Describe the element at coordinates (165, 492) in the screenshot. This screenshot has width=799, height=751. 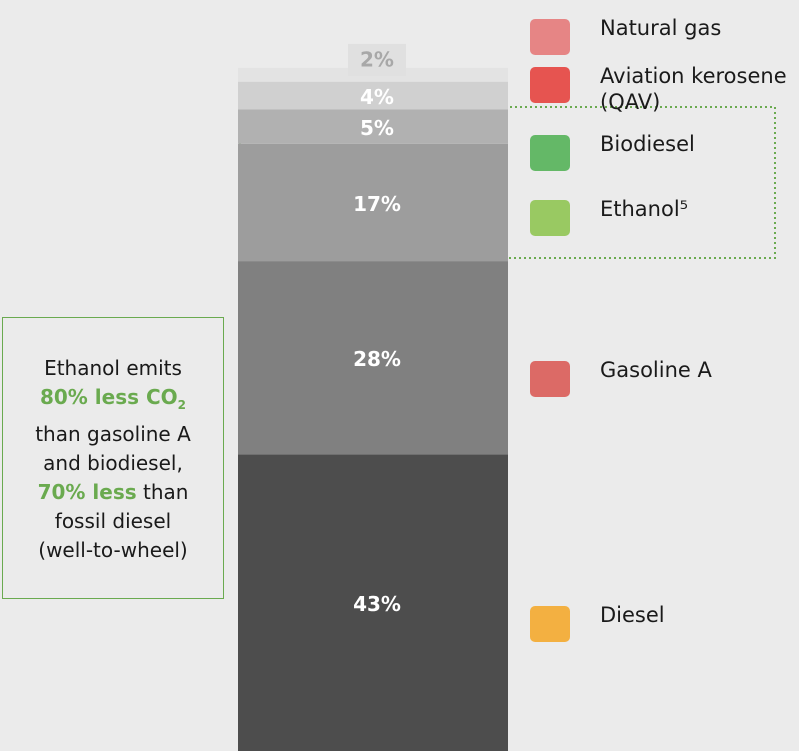
I see `annotation-text: than` at that location.